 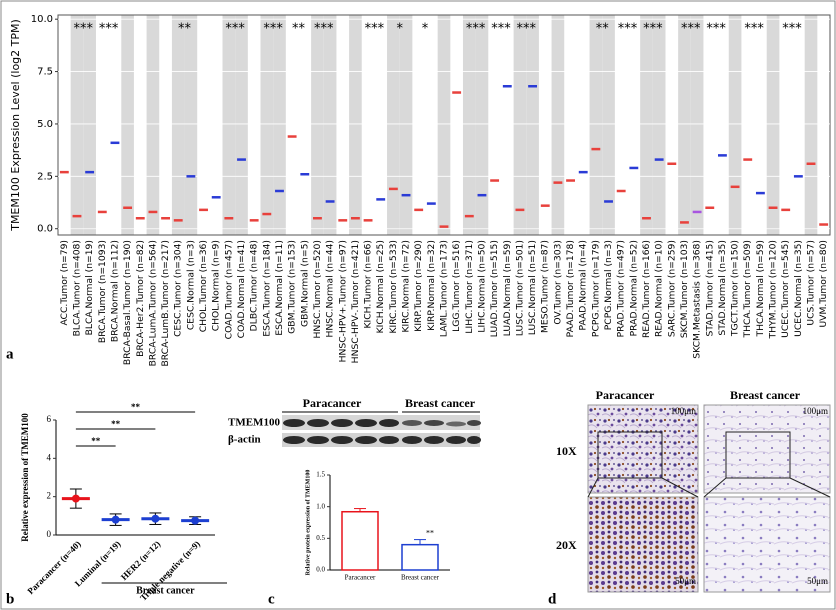 What do you see at coordinates (735, 288) in the screenshot?
I see `x-tick-label: TGCT.Tumor (n=150)` at bounding box center [735, 288].